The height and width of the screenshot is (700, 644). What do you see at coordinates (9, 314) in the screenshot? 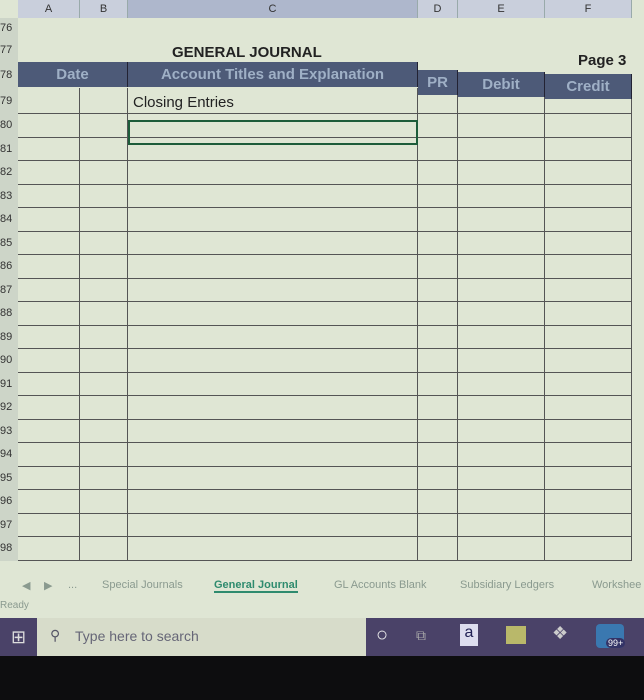
I see `row-number: 88` at bounding box center [9, 314].